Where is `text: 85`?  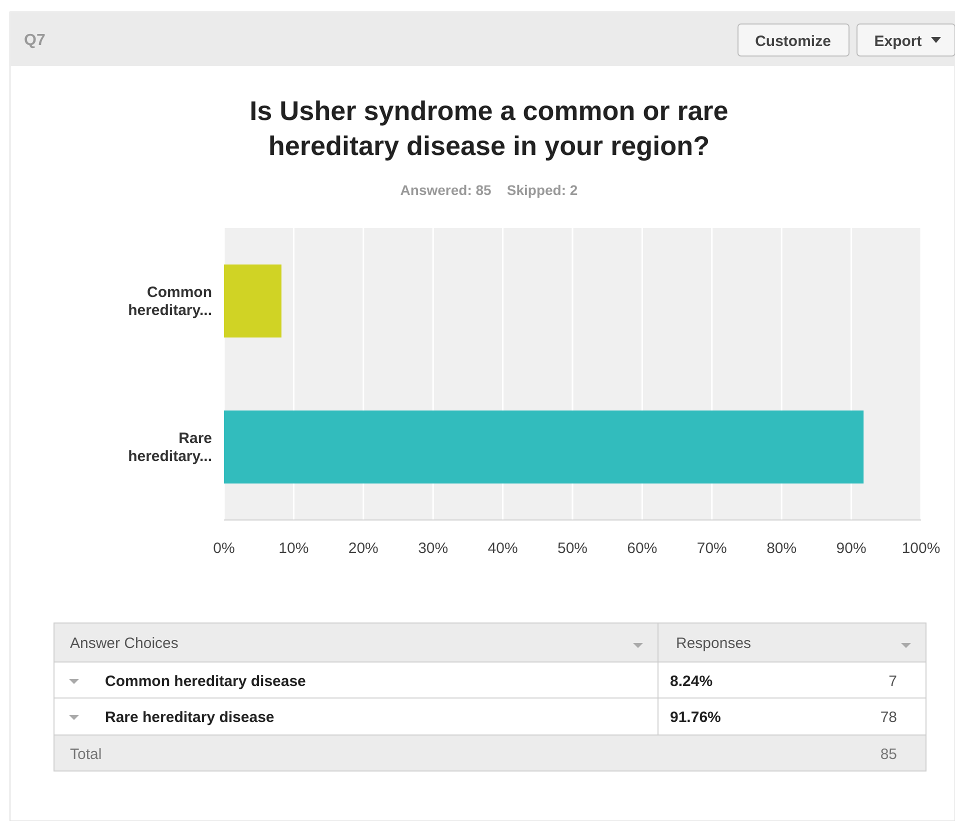 text: 85 is located at coordinates (888, 754).